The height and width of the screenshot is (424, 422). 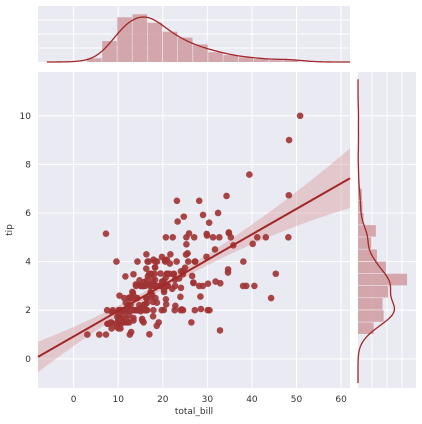 What do you see at coordinates (376, 231) in the screenshot?
I see `right-marginal-kde-line` at bounding box center [376, 231].